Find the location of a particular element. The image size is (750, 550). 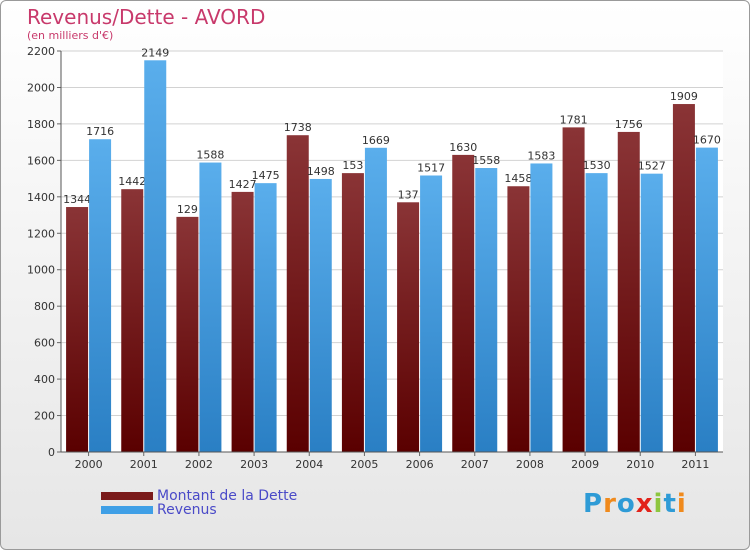

data-label-revenue: 1527 is located at coordinates (652, 166).